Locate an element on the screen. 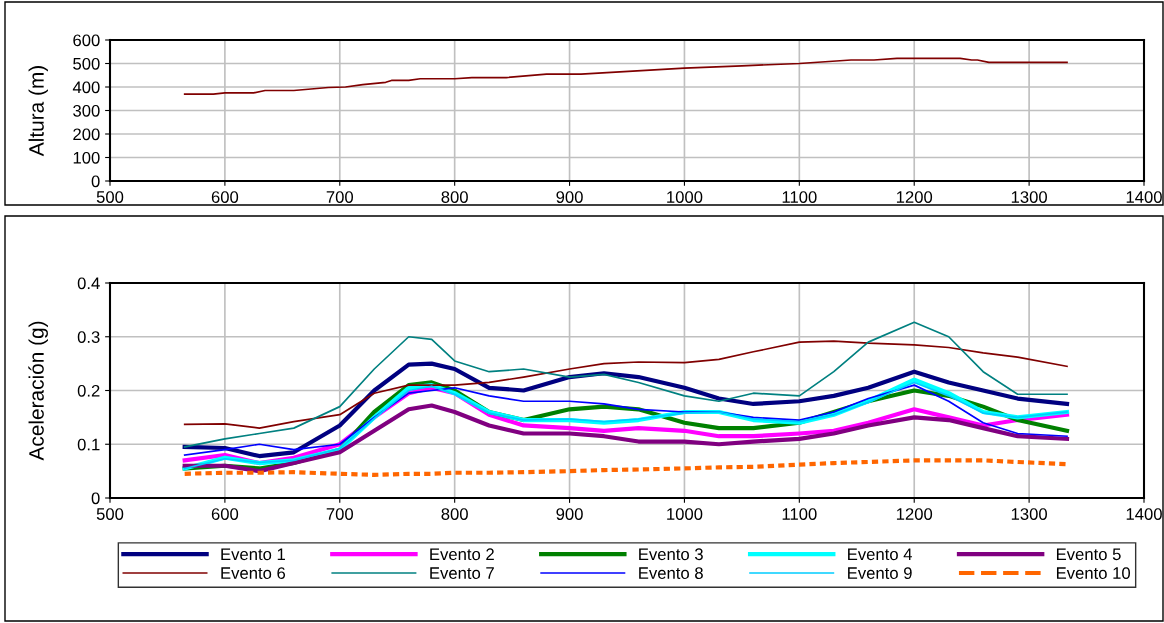  y-tick-label: 600 is located at coordinates (86, 40).